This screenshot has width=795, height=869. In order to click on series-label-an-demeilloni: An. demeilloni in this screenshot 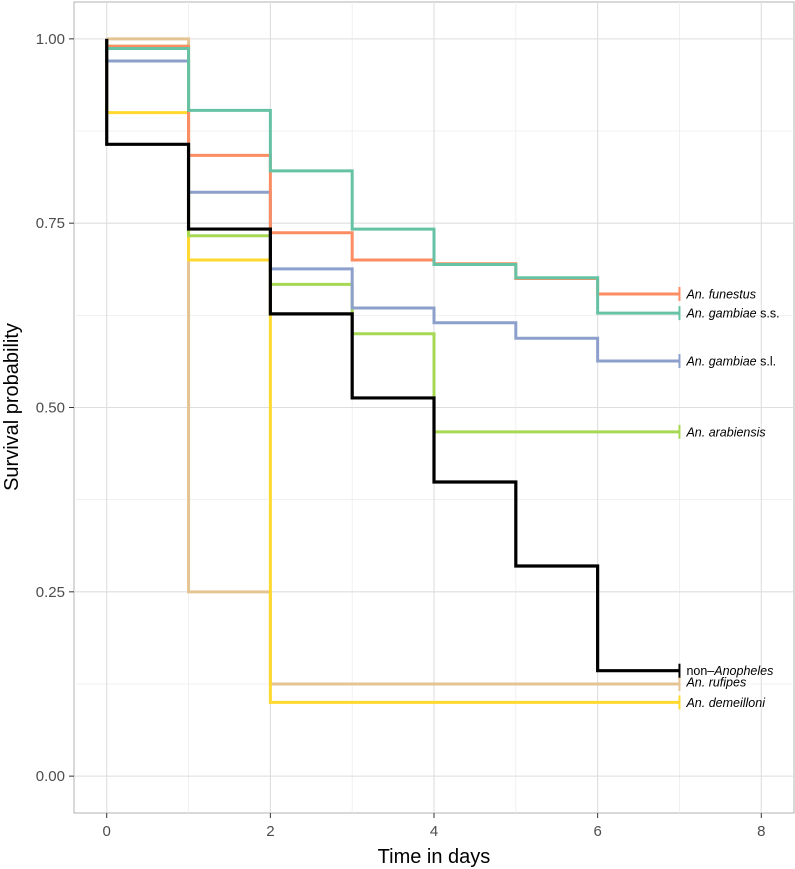, I will do `click(725, 703)`.